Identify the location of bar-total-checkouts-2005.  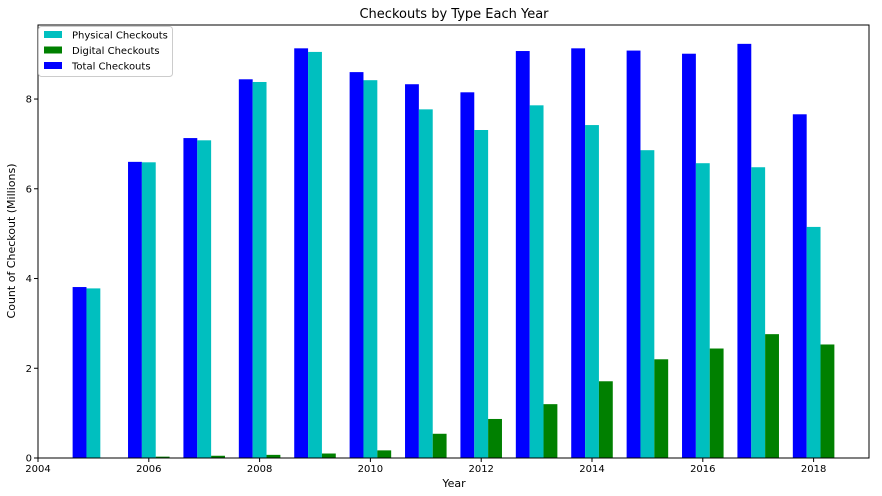
(79, 372).